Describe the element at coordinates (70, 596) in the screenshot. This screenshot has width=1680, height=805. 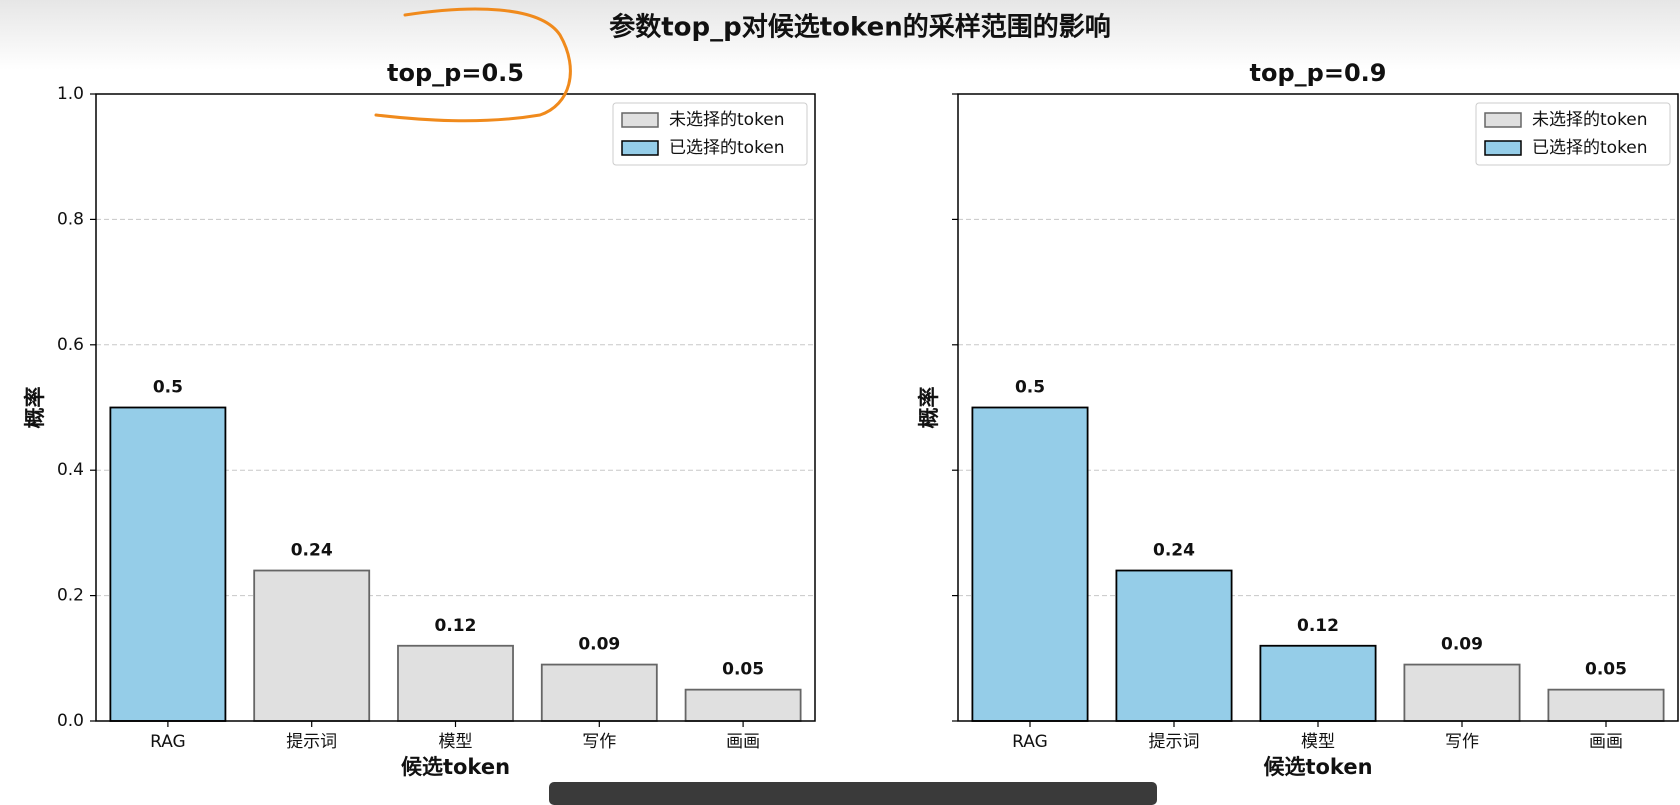
I see `y-tick-label: 0.2` at that location.